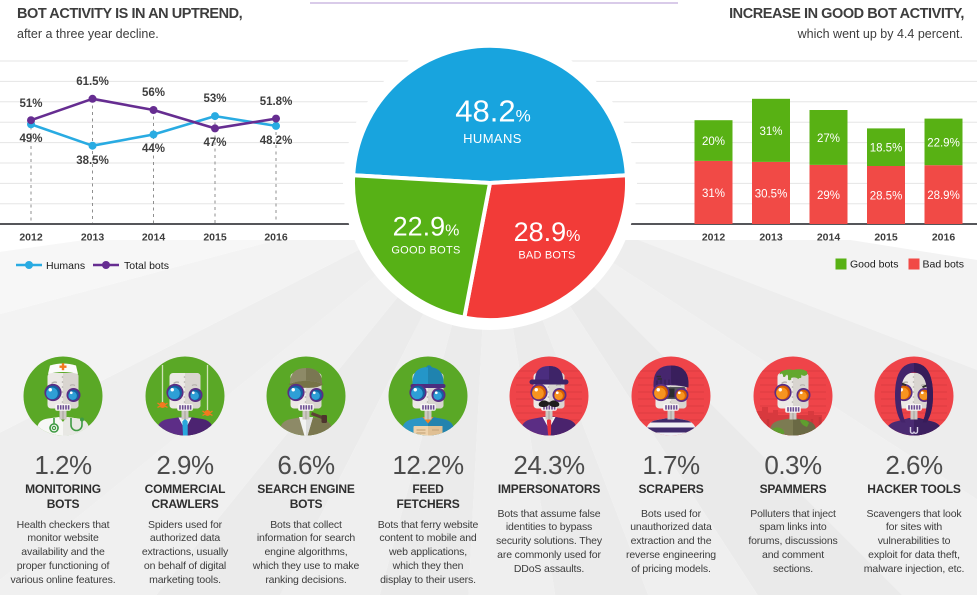 This screenshot has height=595, width=977. I want to click on svg-text: 61.5%, so click(92, 82).